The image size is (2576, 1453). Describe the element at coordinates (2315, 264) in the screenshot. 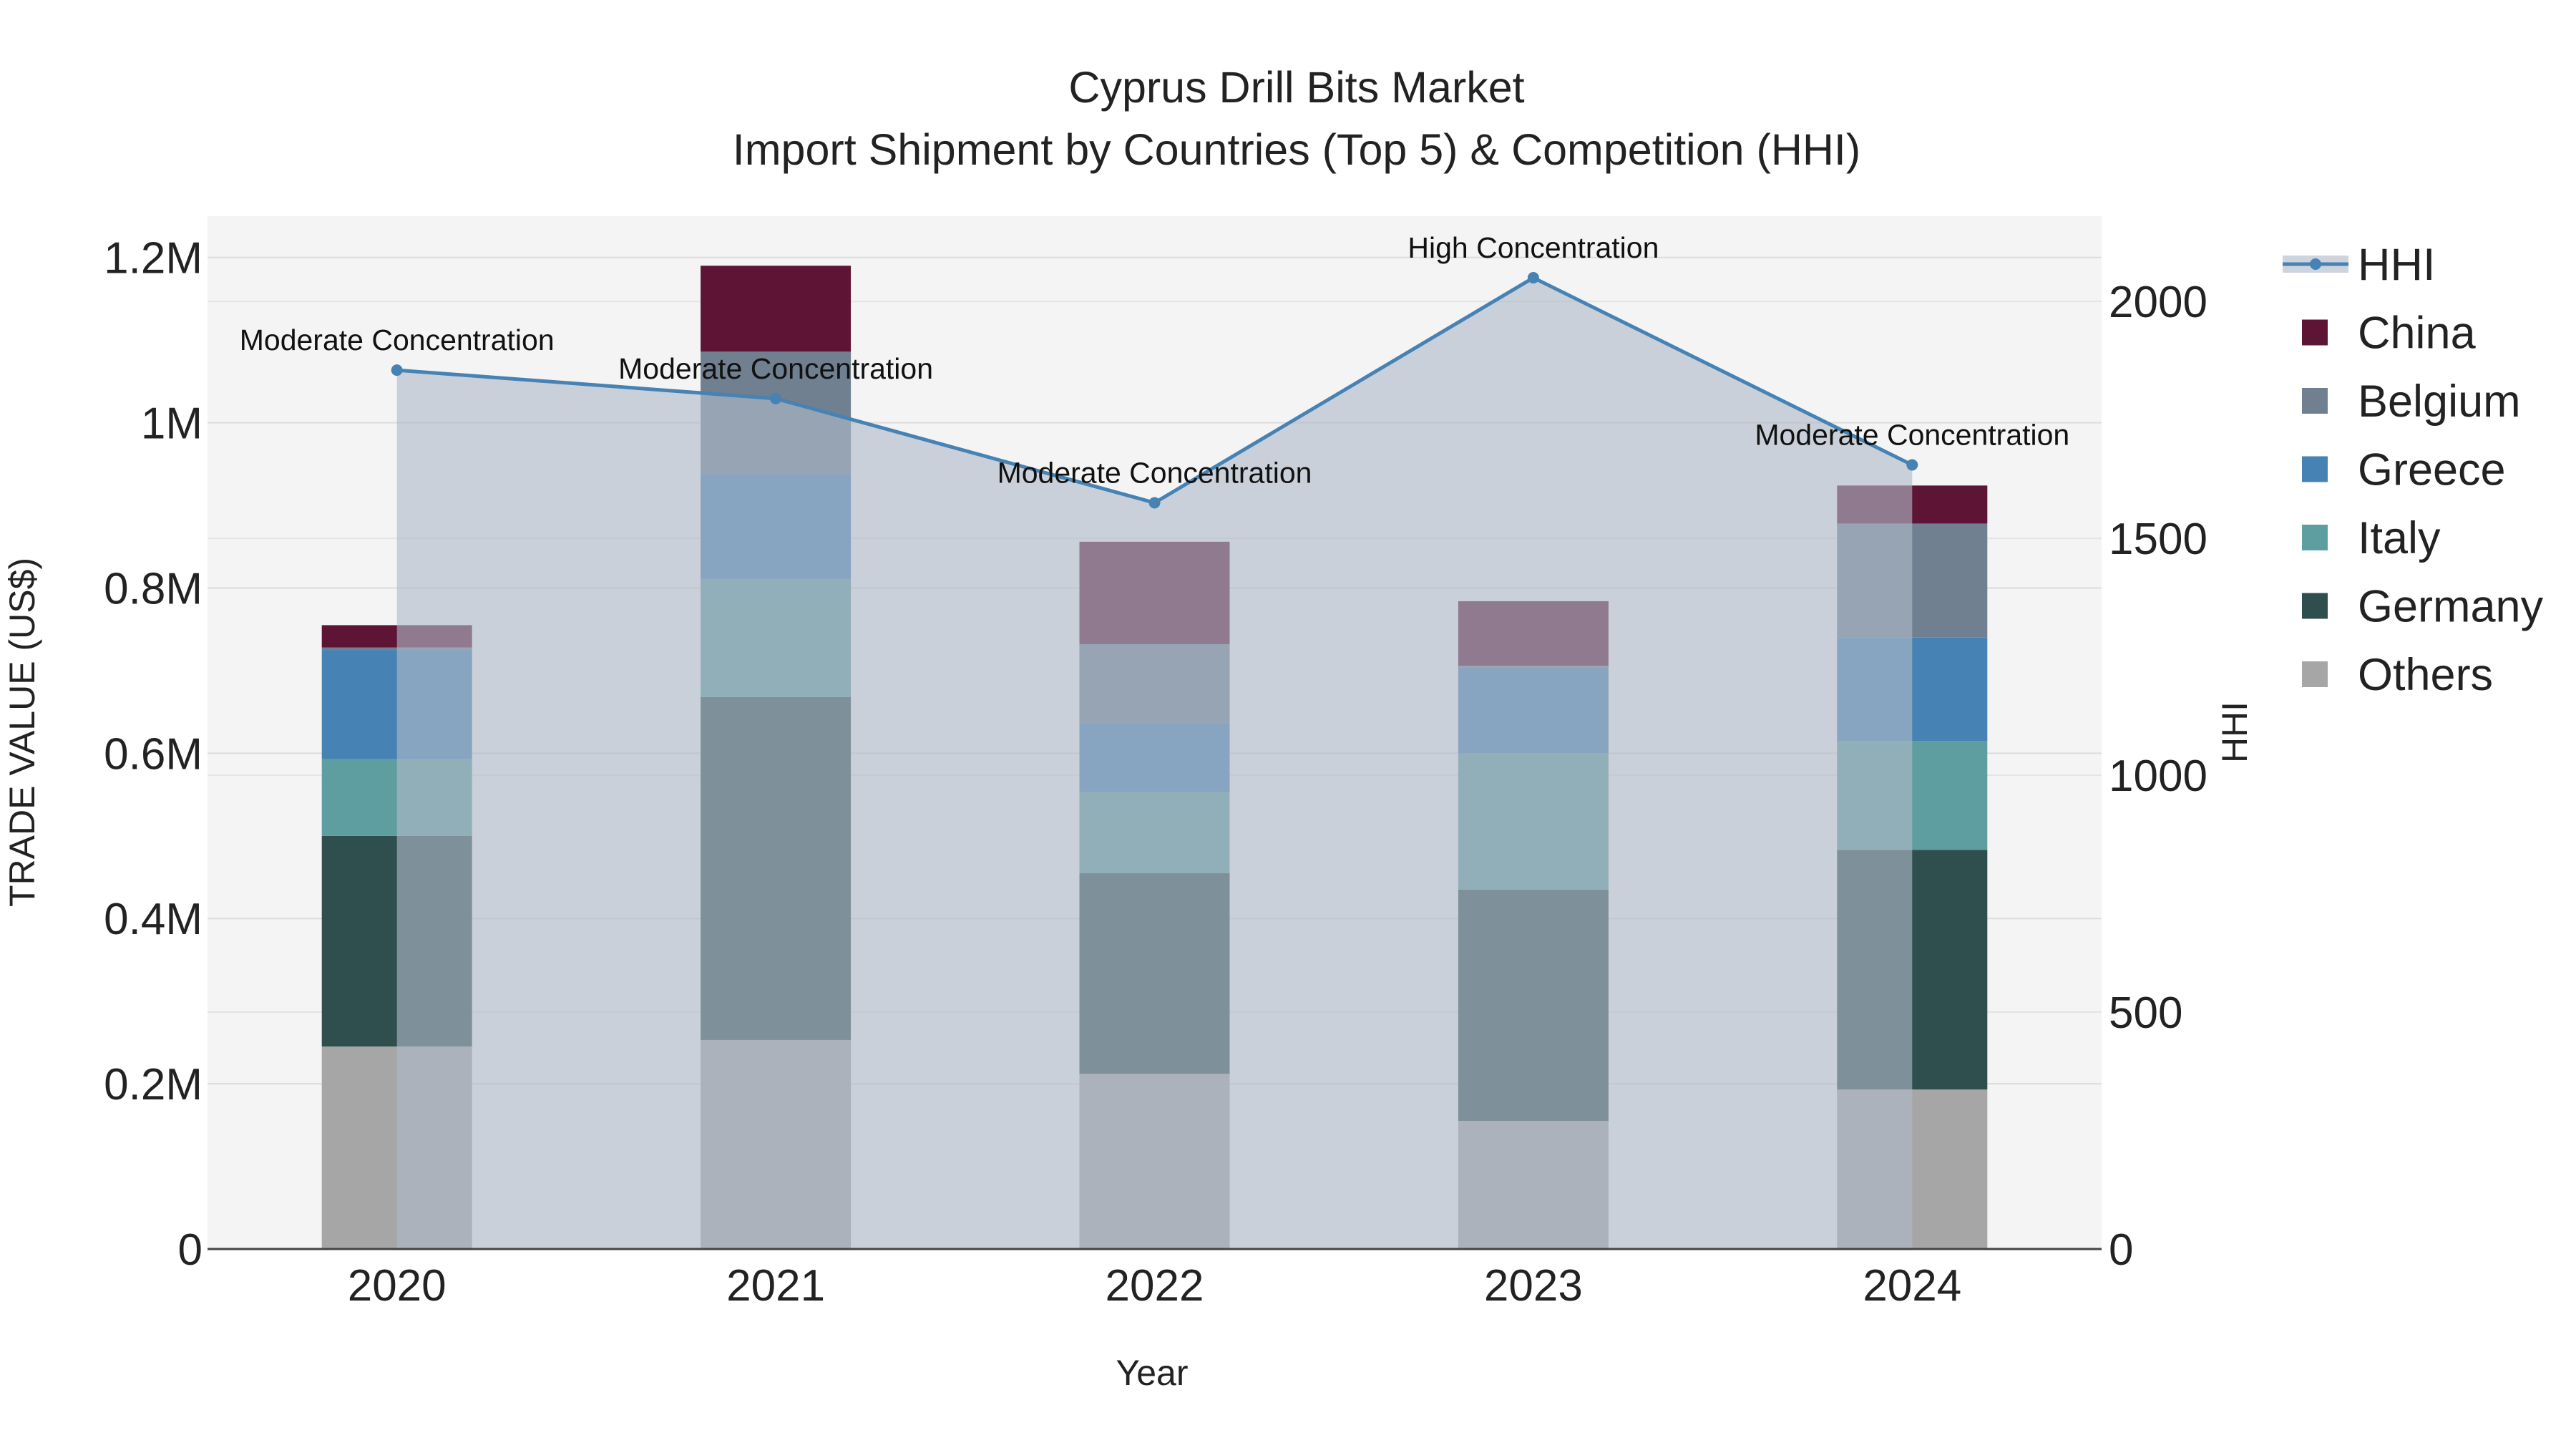

I see `legend-swatch-hhi-marker` at that location.